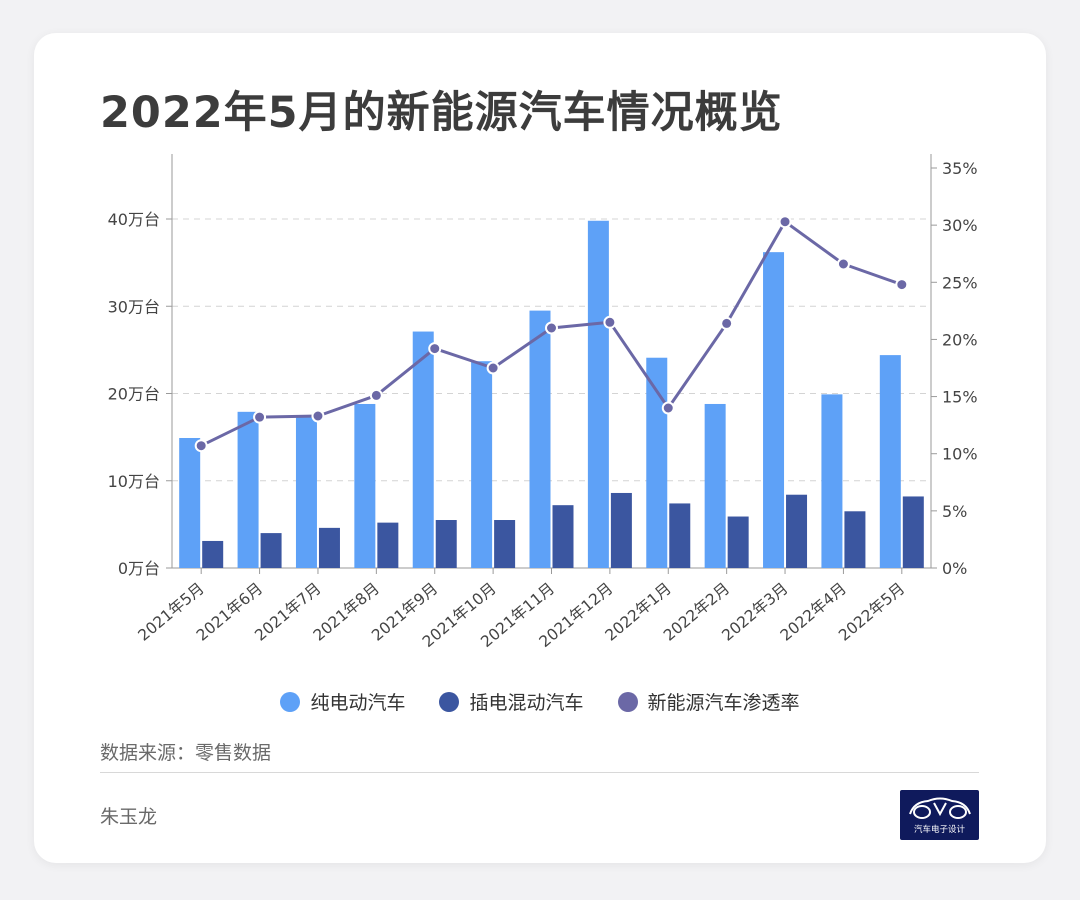 The height and width of the screenshot is (900, 1080). Describe the element at coordinates (954, 511) in the screenshot. I see `right-tick-label: 5%` at that location.